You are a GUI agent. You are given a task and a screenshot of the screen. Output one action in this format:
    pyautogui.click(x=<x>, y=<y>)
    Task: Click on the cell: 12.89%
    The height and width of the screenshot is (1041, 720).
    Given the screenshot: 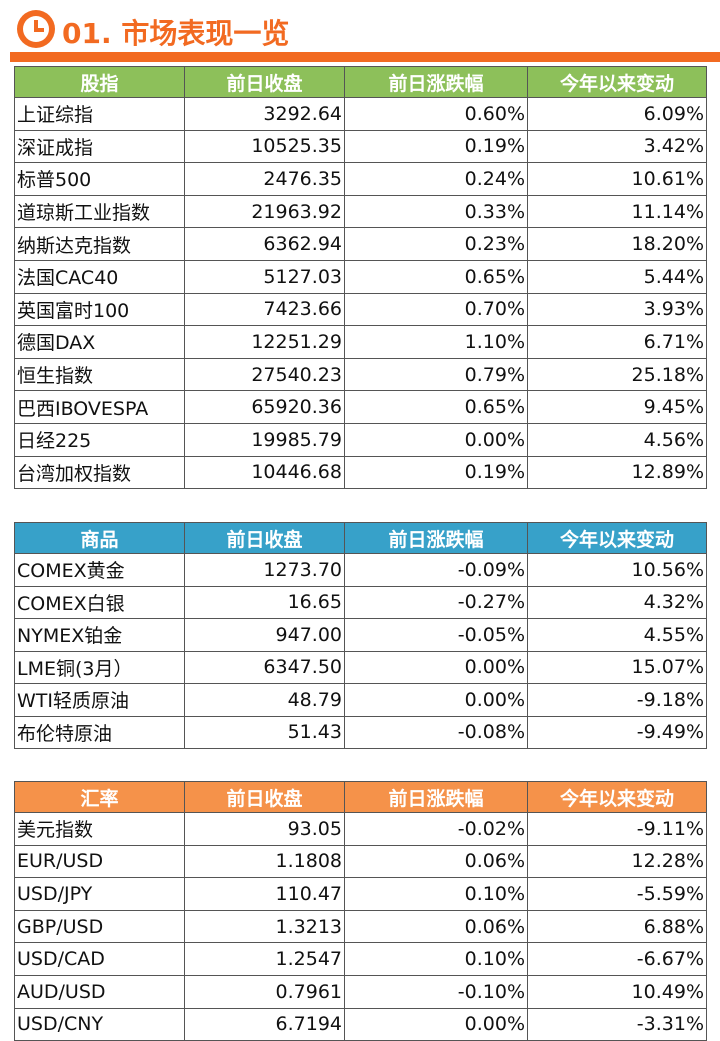 What is the action you would take?
    pyautogui.click(x=617, y=472)
    